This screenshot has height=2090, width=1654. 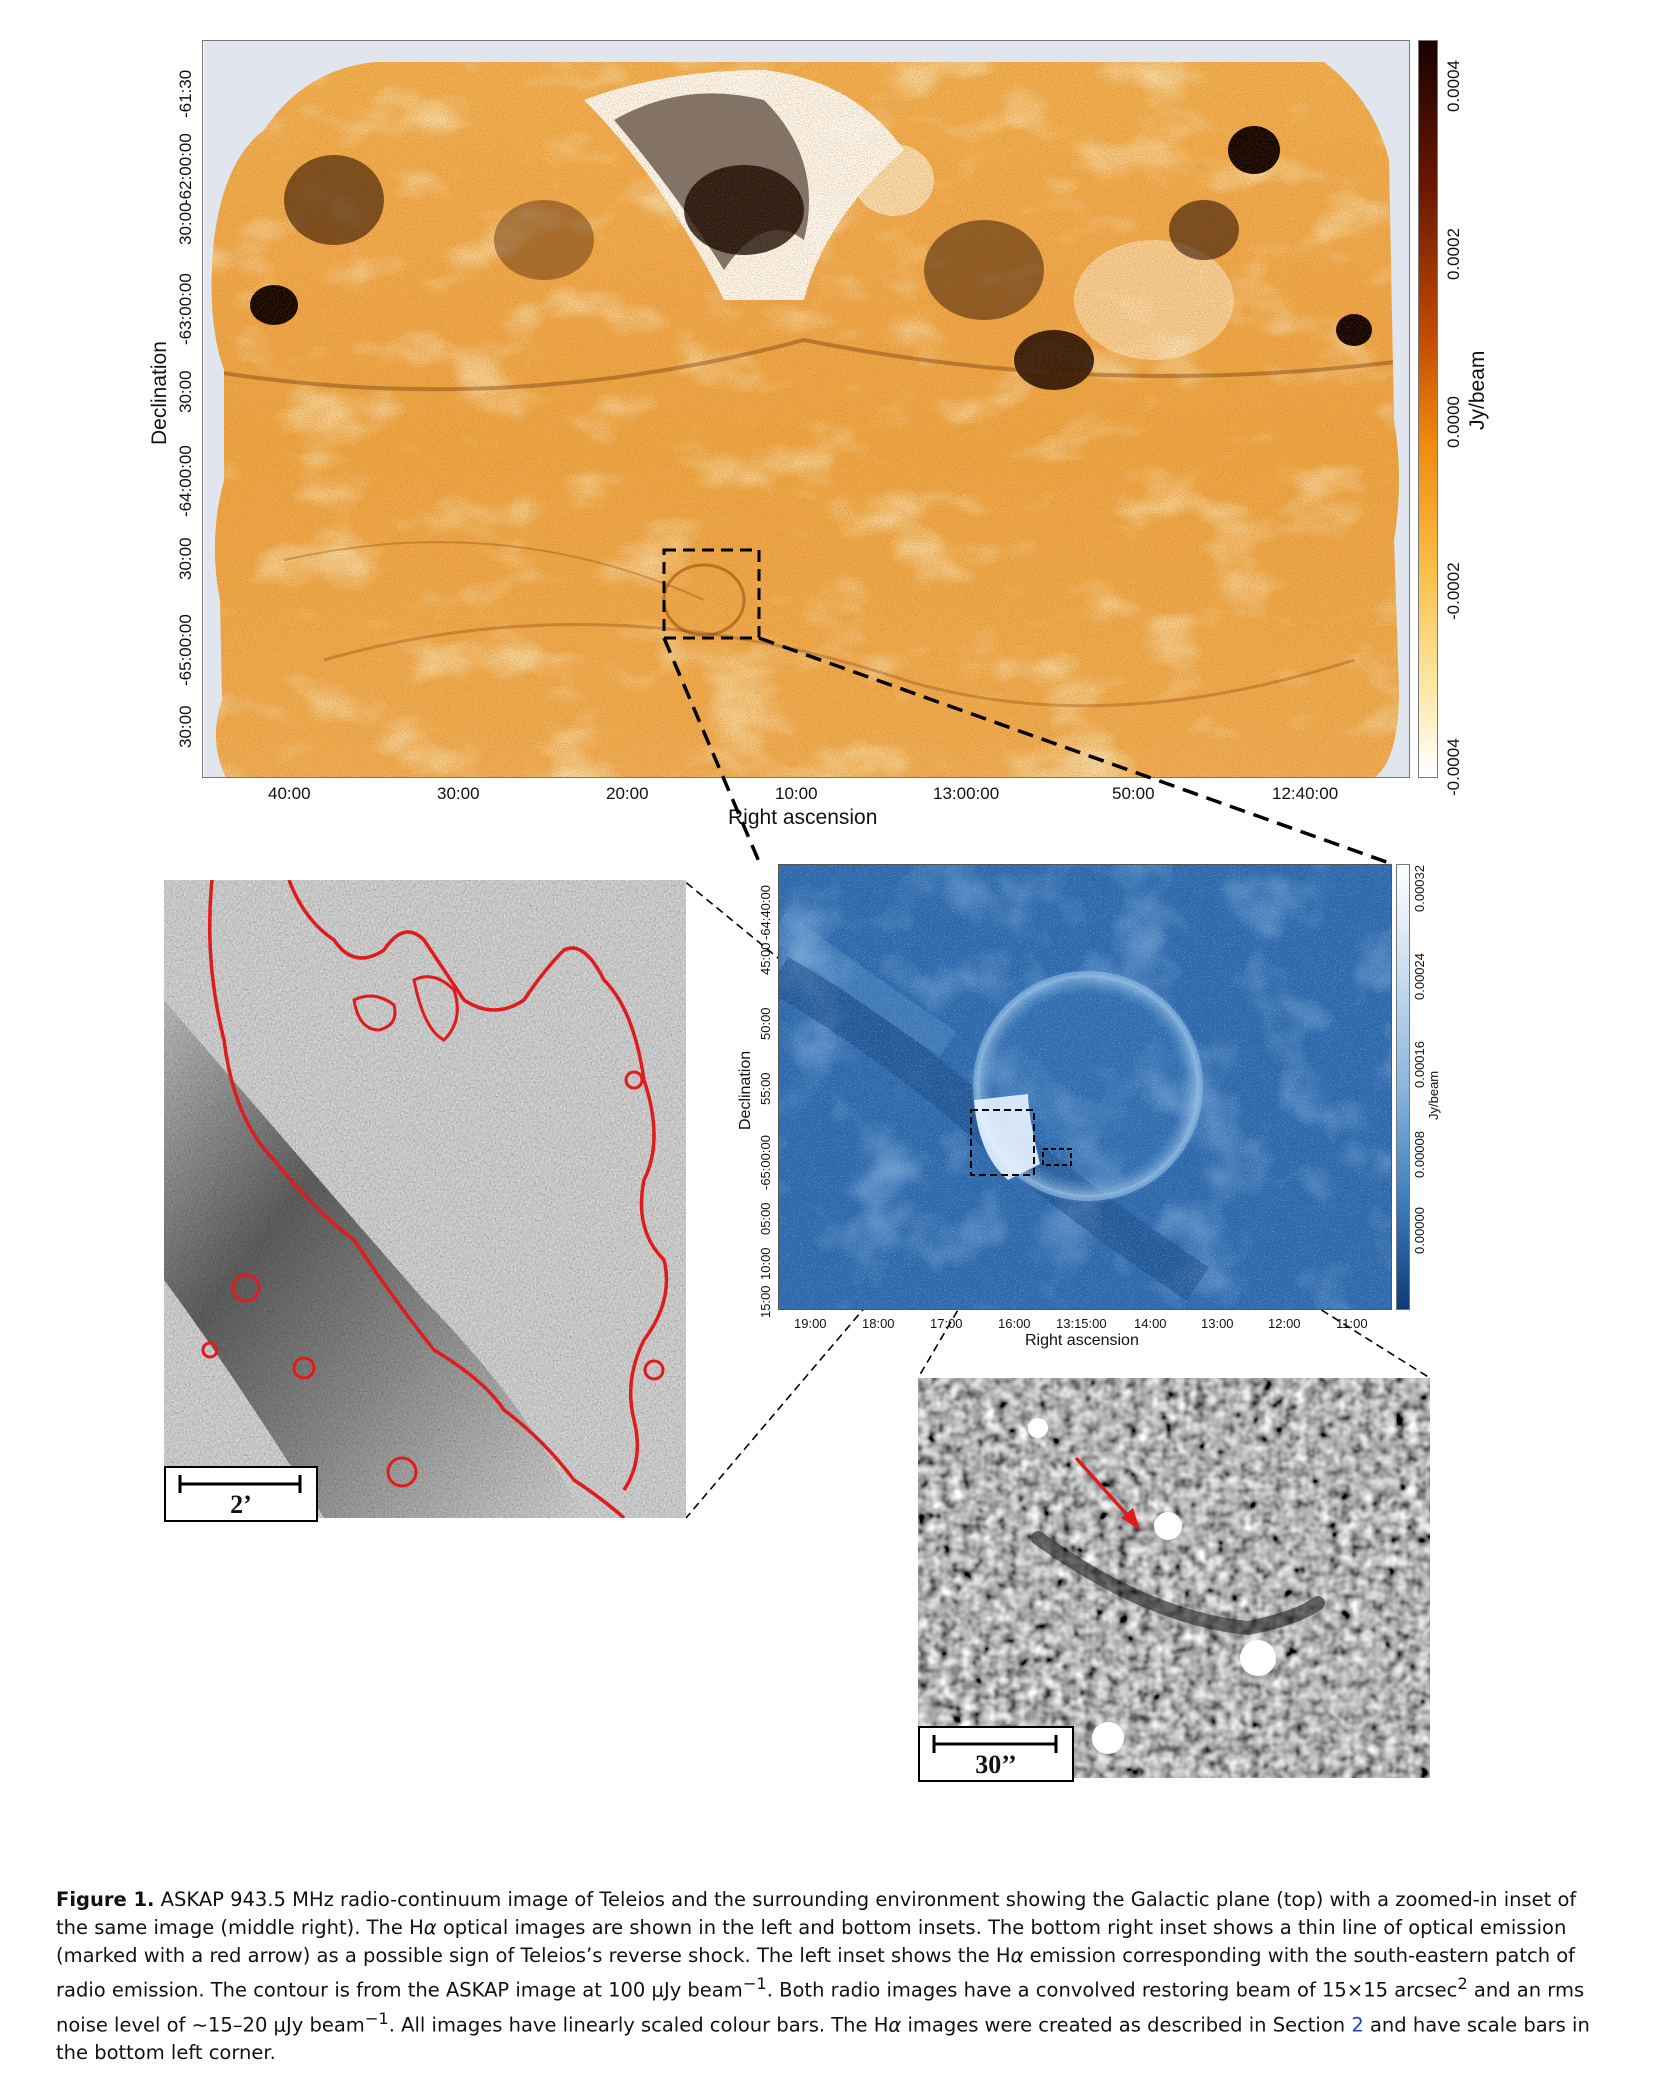 What do you see at coordinates (1133, 793) in the screenshot?
I see `top-ra-tick: 50:00` at bounding box center [1133, 793].